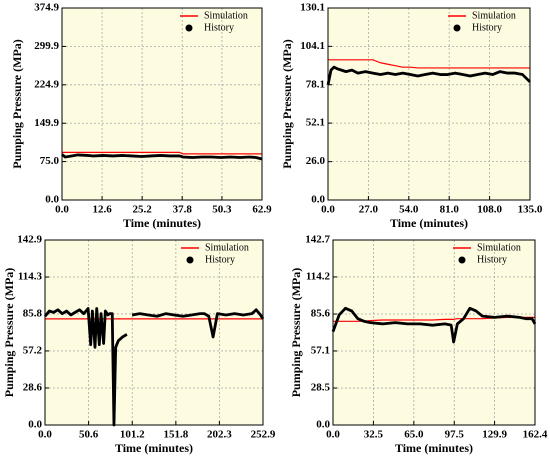 The image size is (550, 461). What do you see at coordinates (374, 435) in the screenshot?
I see `x-tick-label: 32.5` at bounding box center [374, 435].